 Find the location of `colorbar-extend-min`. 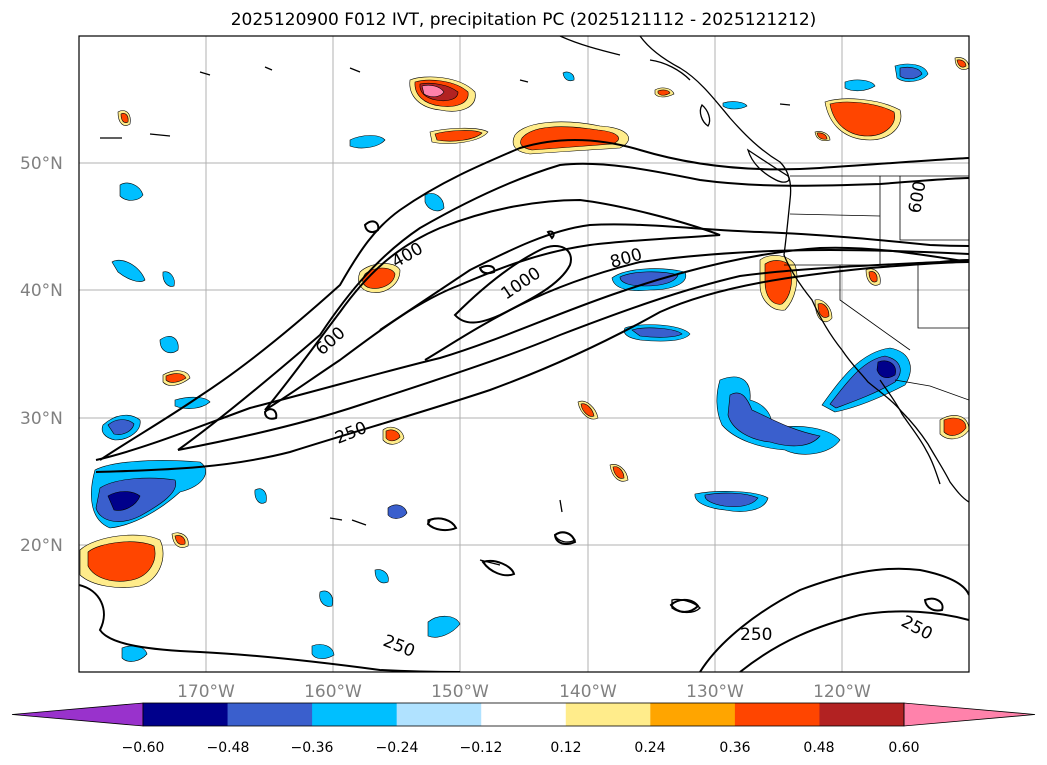

colorbar-extend-min is located at coordinates (77, 714).